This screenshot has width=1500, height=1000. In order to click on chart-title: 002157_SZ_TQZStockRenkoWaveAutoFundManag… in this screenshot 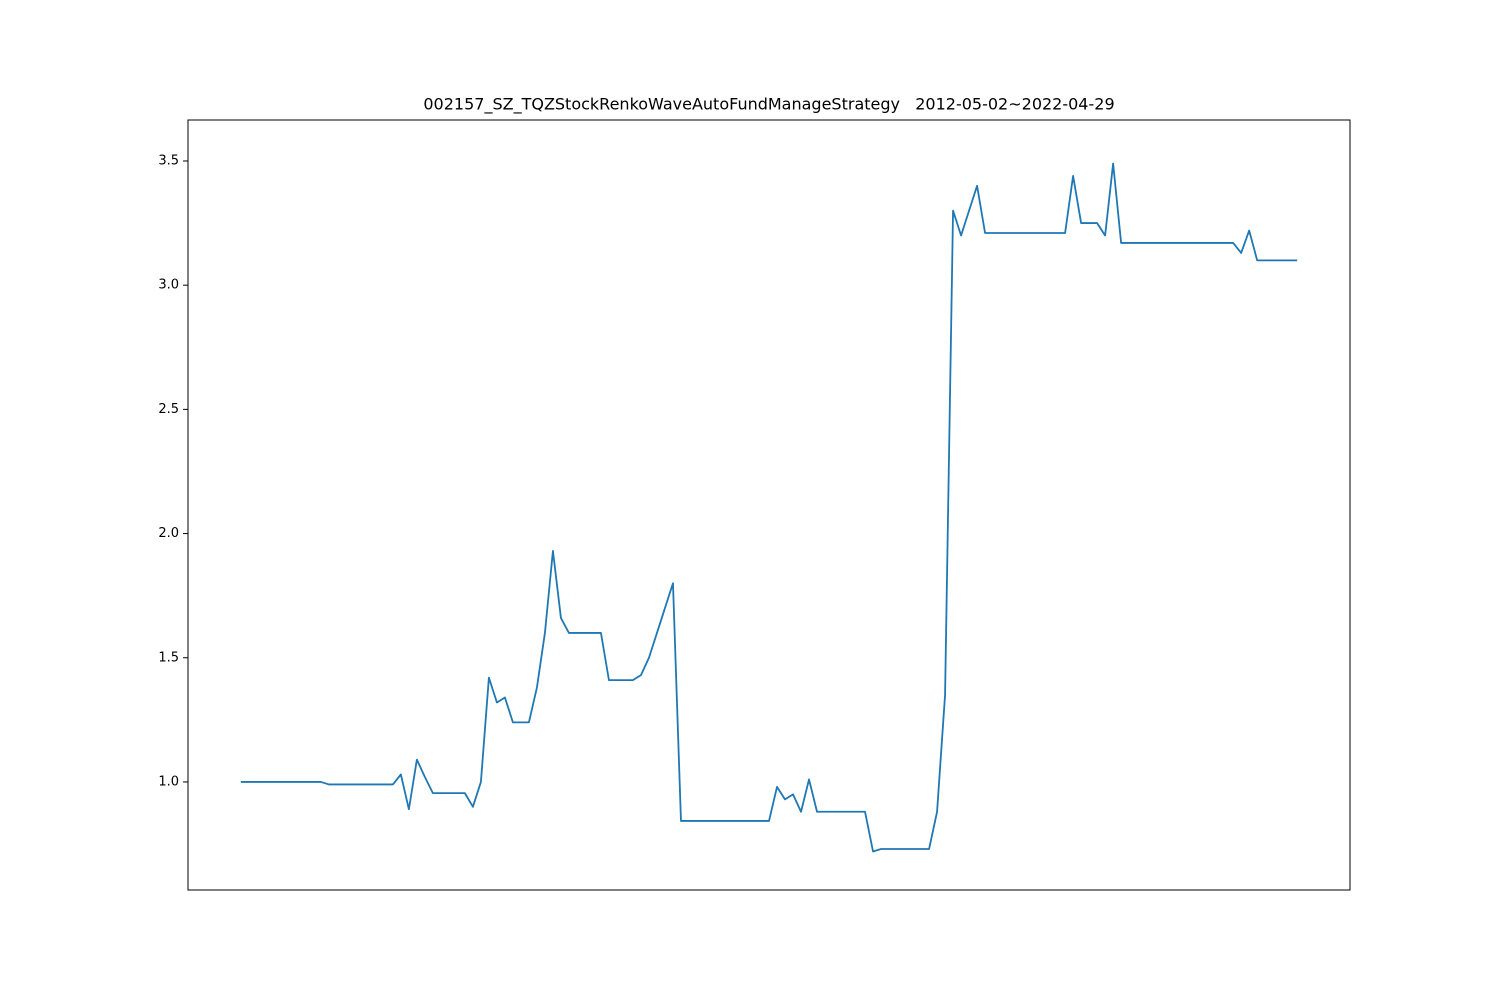, I will do `click(768, 105)`.